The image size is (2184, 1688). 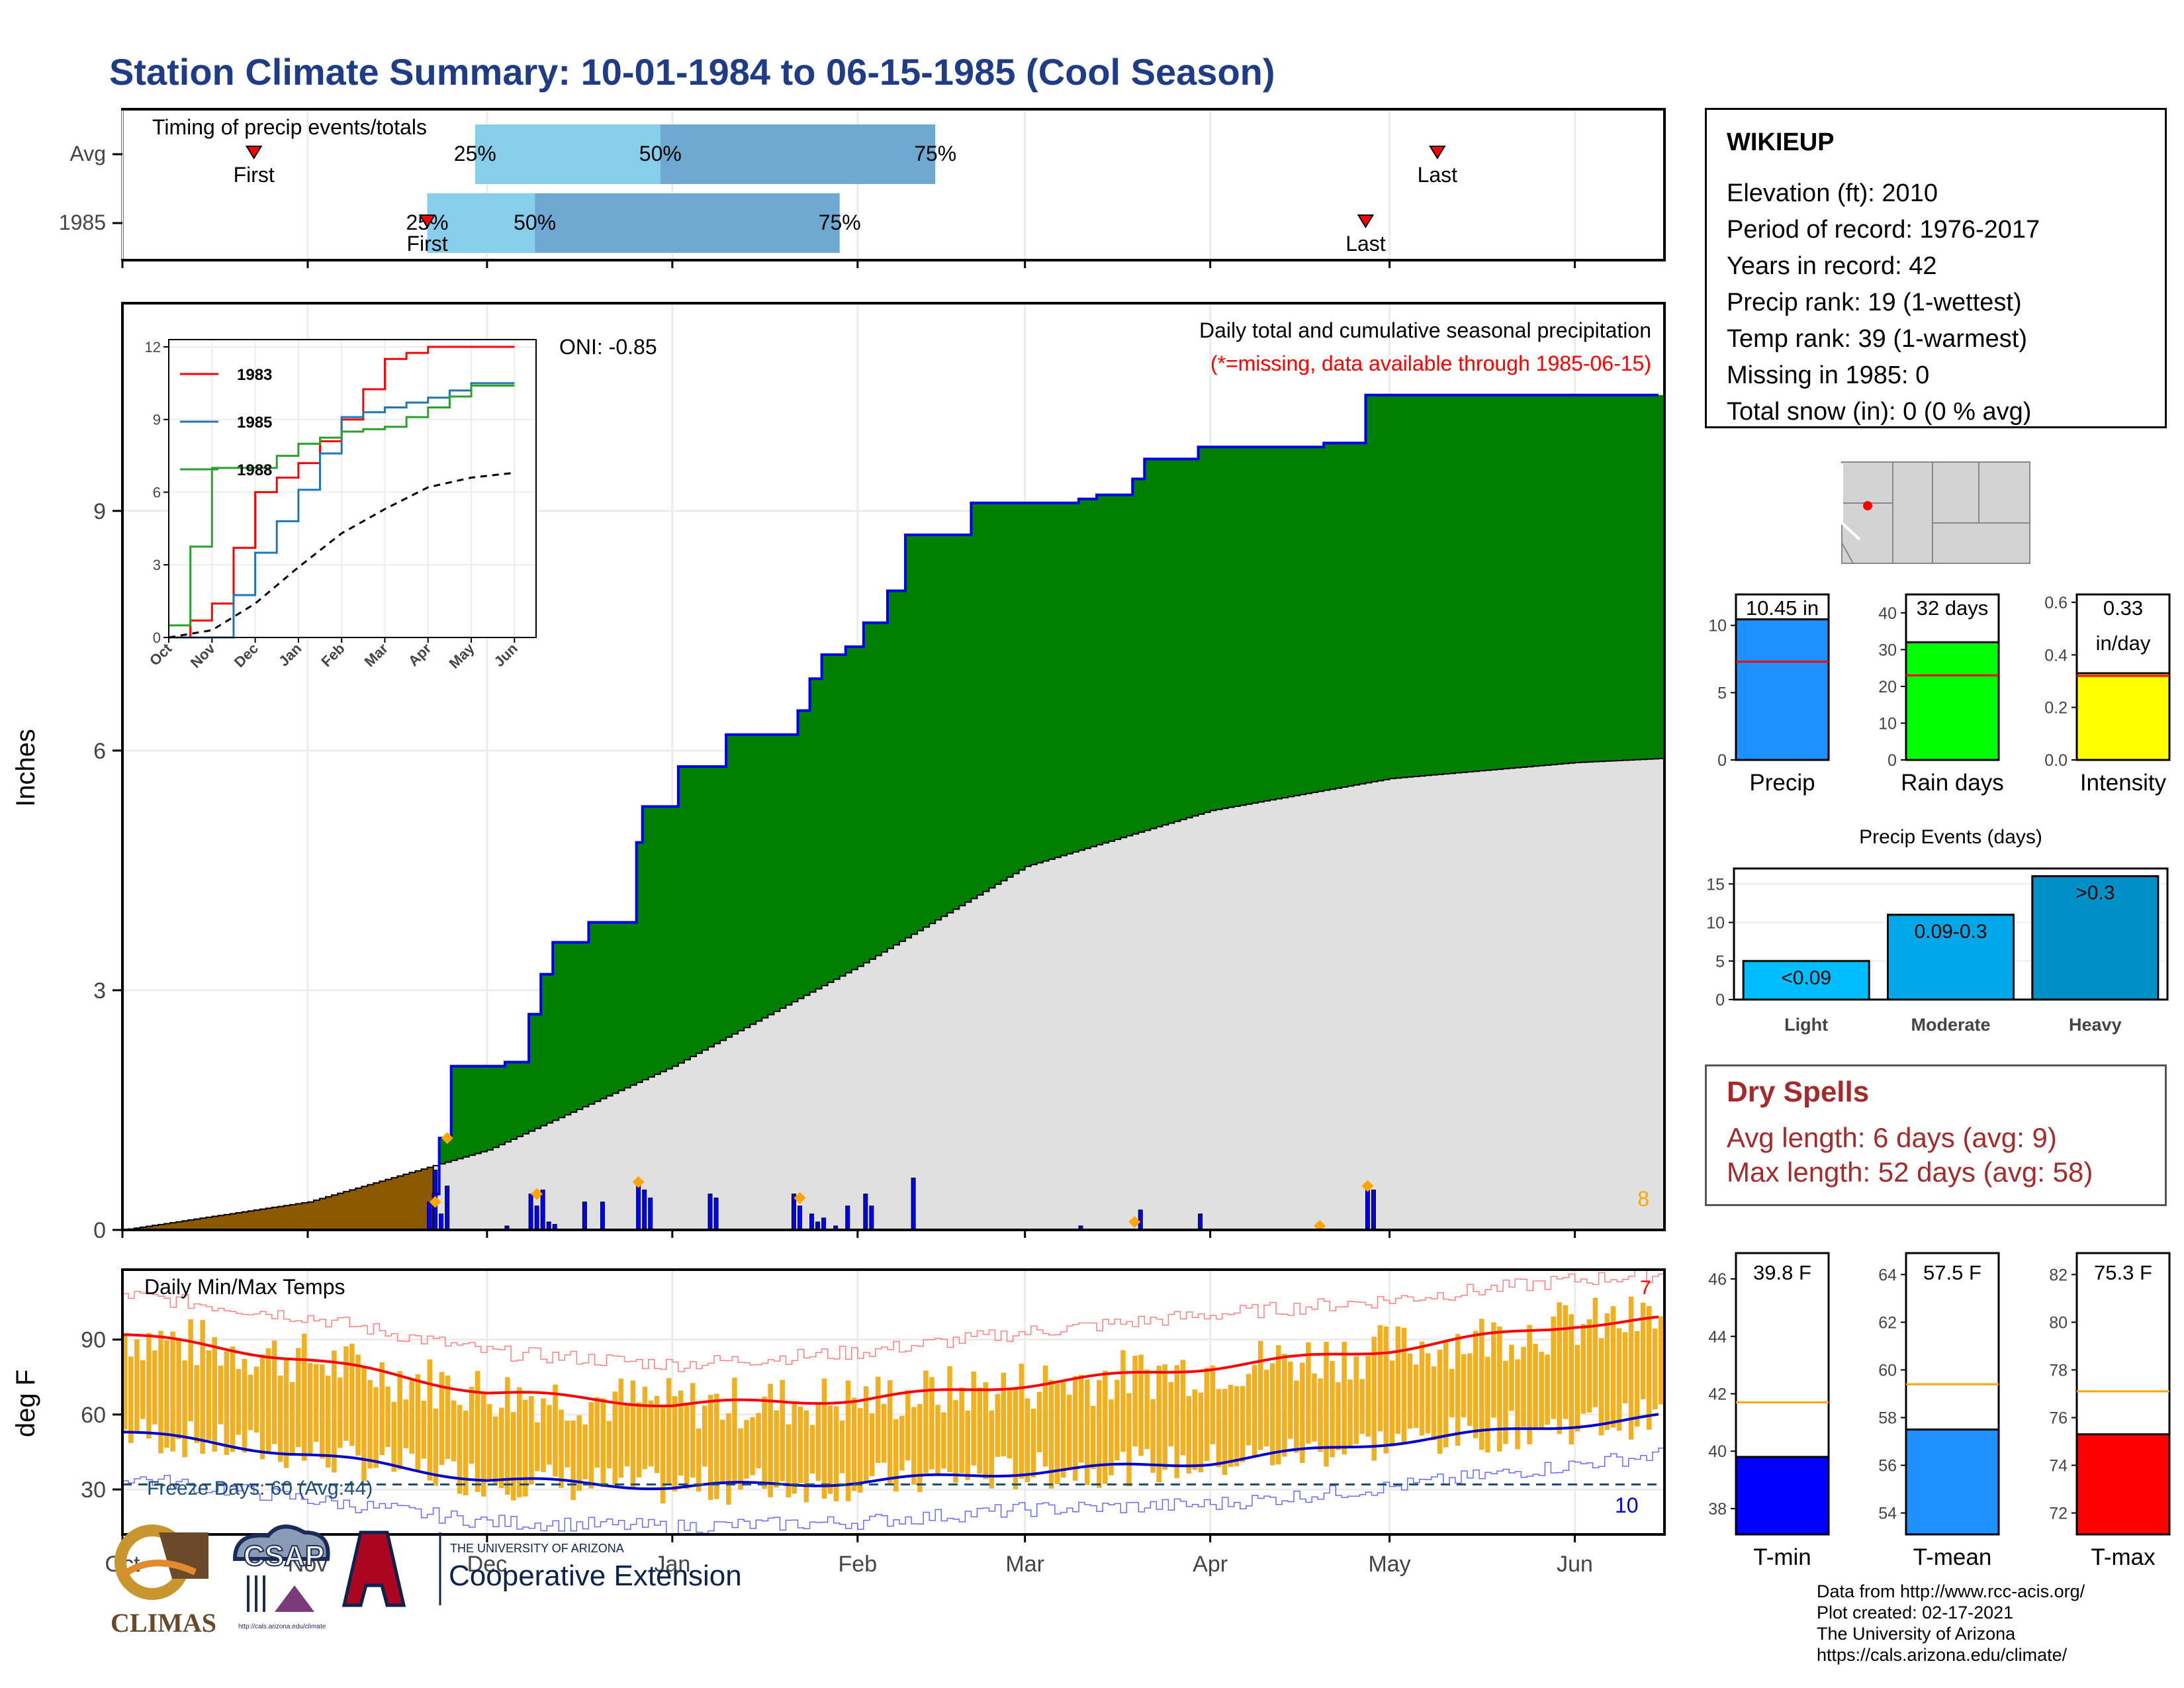 I want to click on events-bar-label: >0.3, so click(x=2095, y=893).